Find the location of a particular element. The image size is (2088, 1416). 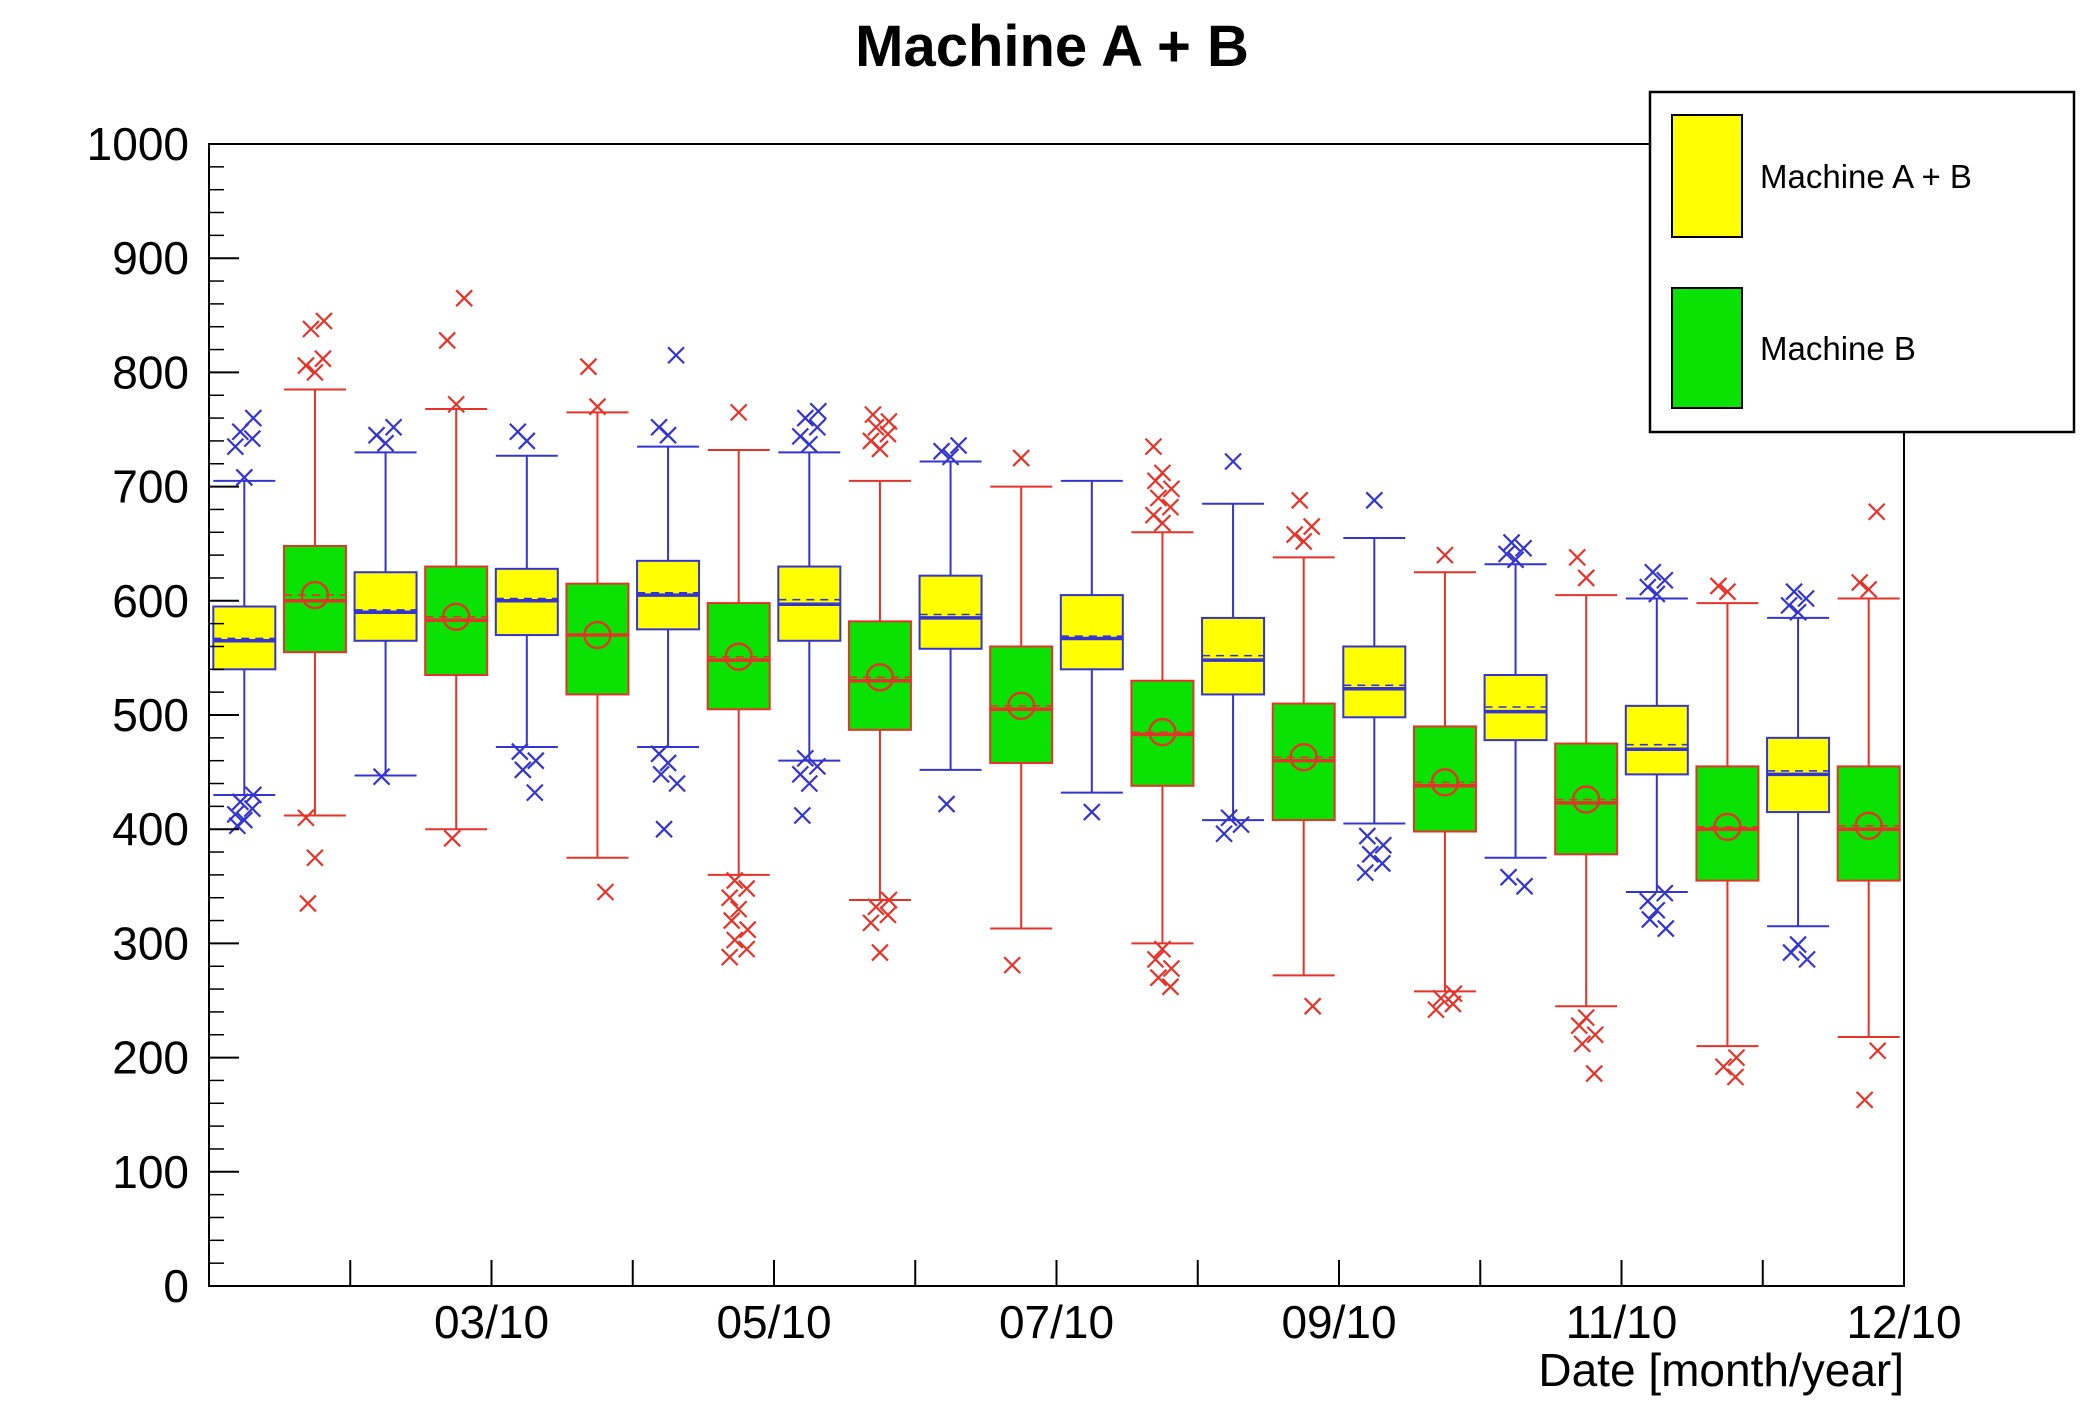

x-axis-title: Date [month/year] is located at coordinates (1721, 1370).